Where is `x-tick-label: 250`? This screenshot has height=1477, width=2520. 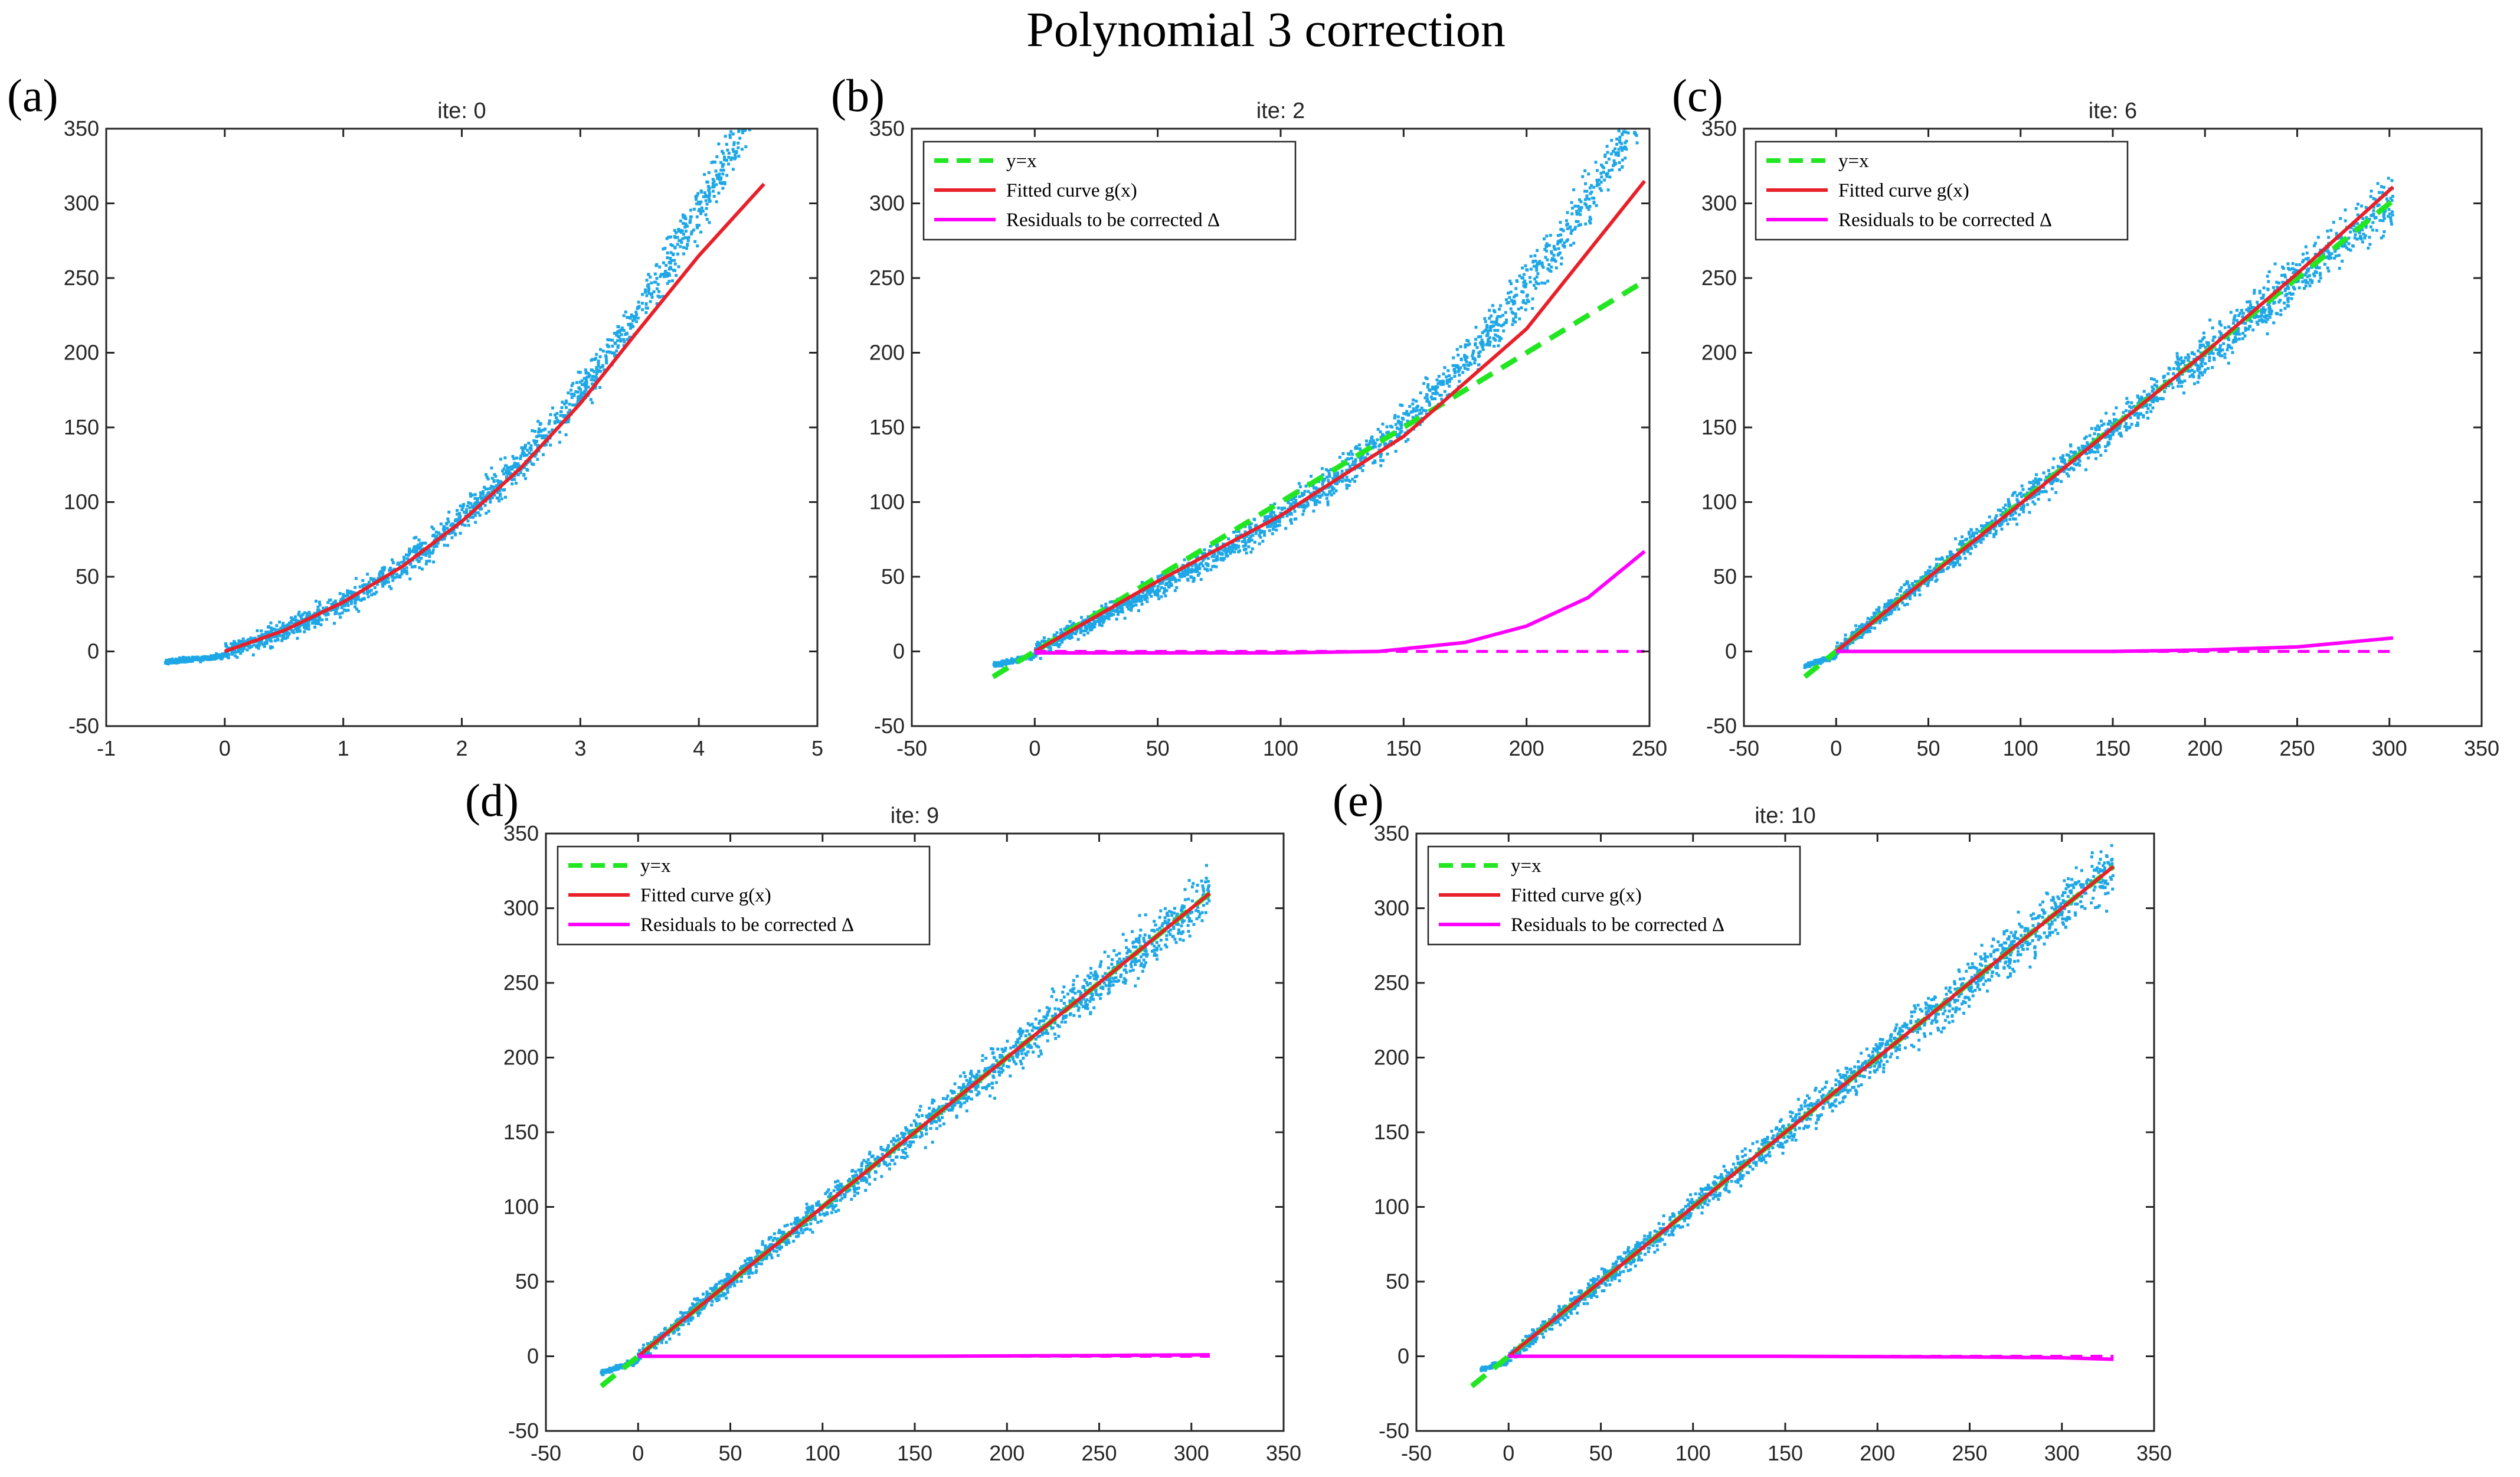
x-tick-label: 250 is located at coordinates (1649, 748).